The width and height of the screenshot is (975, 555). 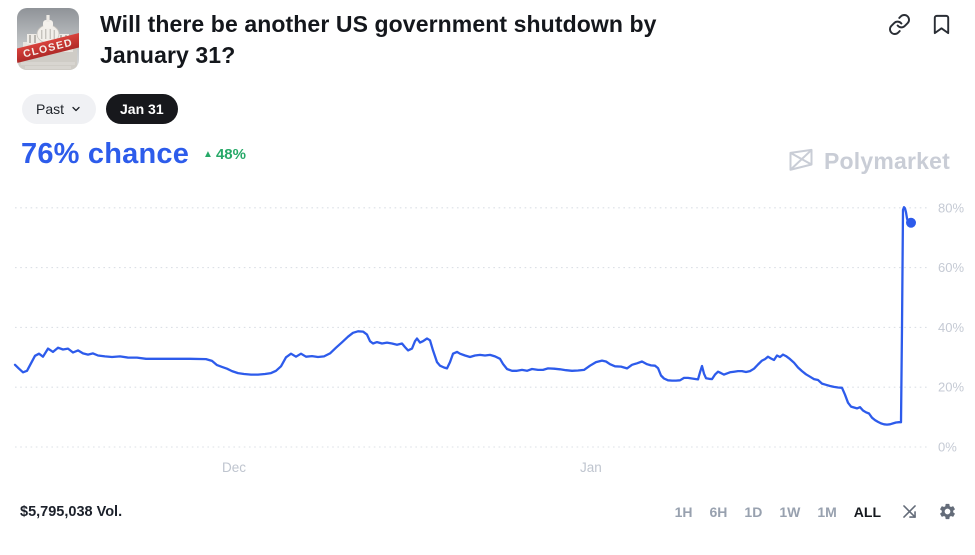 What do you see at coordinates (71, 512) in the screenshot?
I see `volume-label: $5,795,038 Vol.` at bounding box center [71, 512].